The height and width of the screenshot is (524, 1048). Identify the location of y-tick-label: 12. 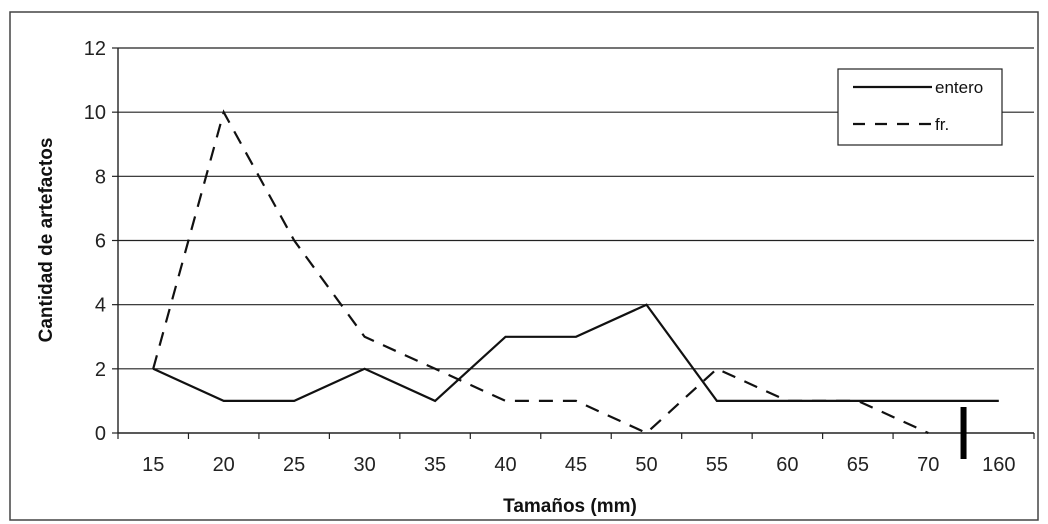
(95, 49).